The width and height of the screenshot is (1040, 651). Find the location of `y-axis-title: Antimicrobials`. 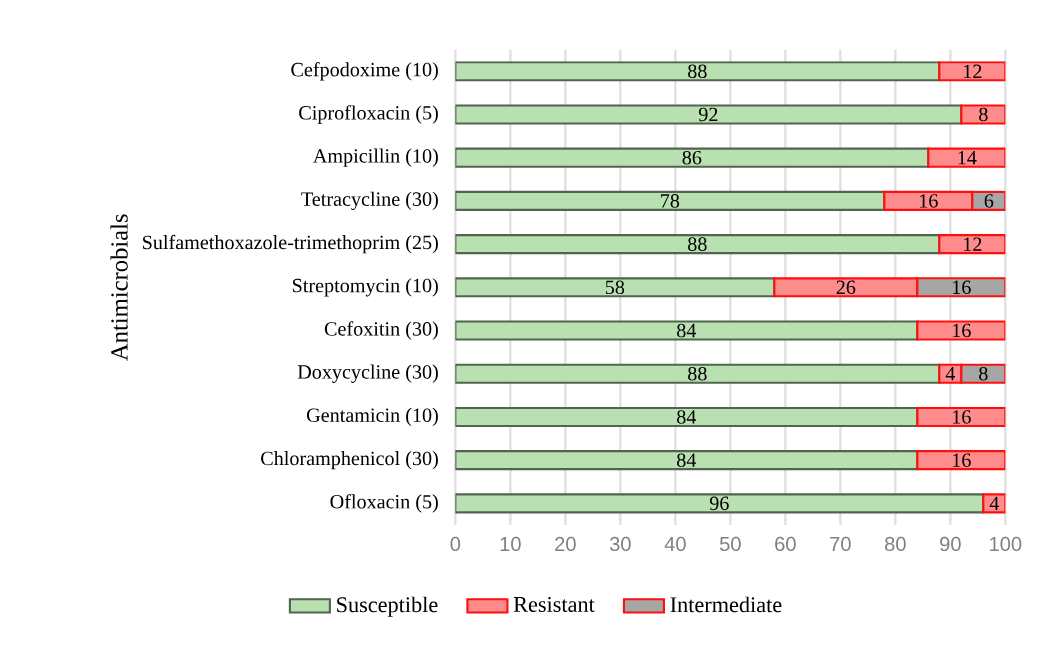

y-axis-title: Antimicrobials is located at coordinates (119, 287).